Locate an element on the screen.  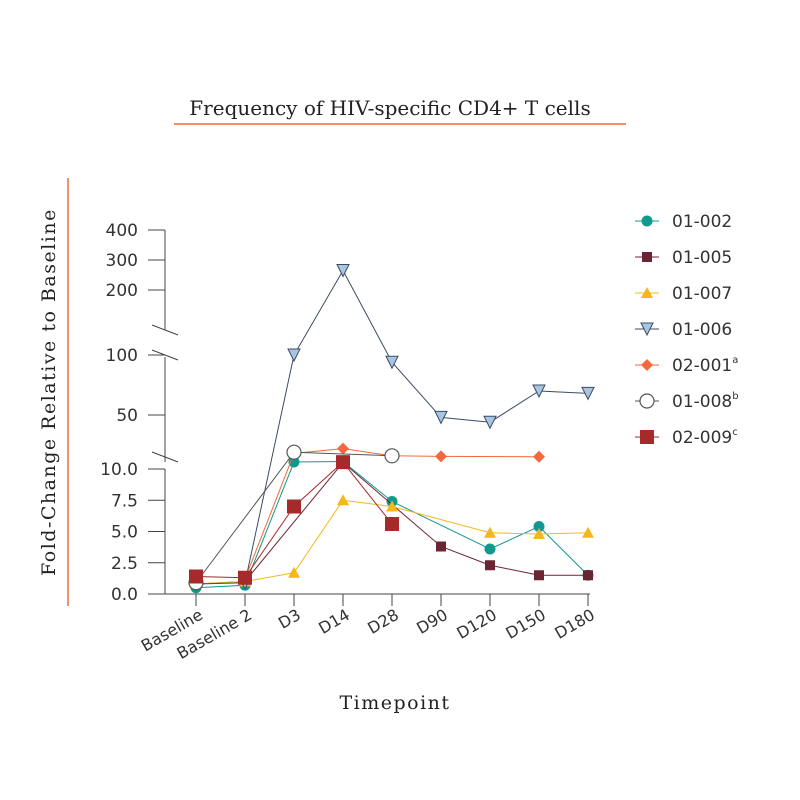
y-axis-title: Fold-Change Relative to Baseline is located at coordinates (49, 392).